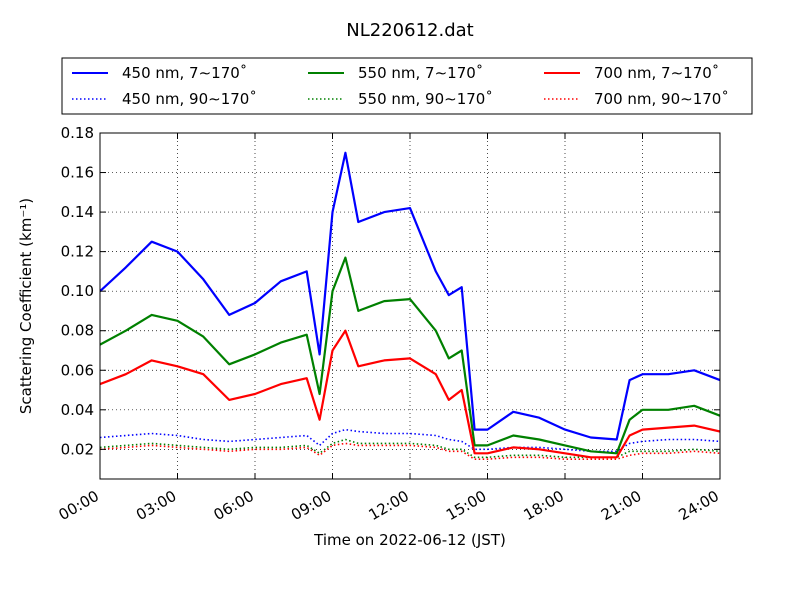  I want to click on x-tick-label: 00:00, so click(79, 505).